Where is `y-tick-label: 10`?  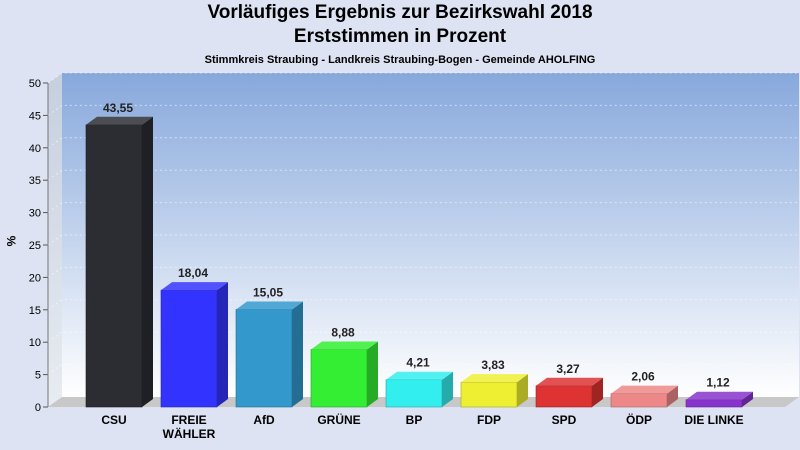
y-tick-label: 10 is located at coordinates (35, 343).